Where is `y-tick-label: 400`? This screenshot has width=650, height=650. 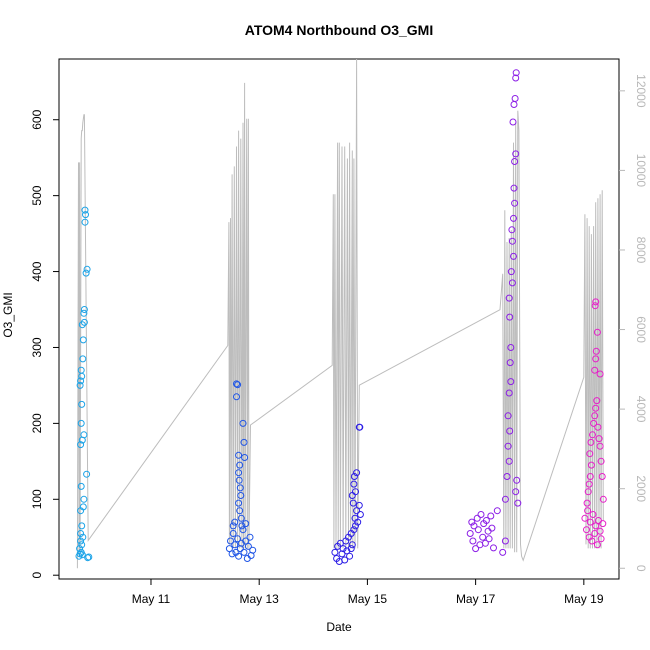 y-tick-label: 400 is located at coordinates (37, 271).